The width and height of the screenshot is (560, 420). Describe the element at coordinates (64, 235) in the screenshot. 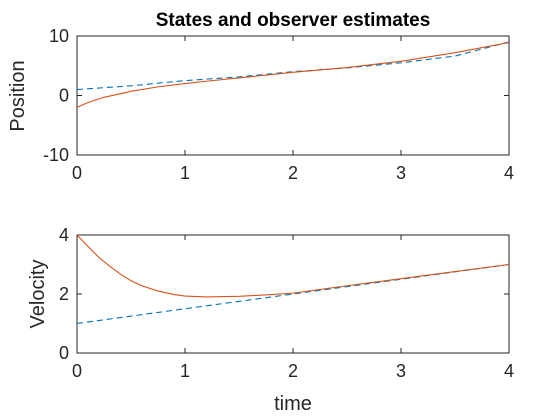

I see `velocity-y-tick-label: 4` at that location.